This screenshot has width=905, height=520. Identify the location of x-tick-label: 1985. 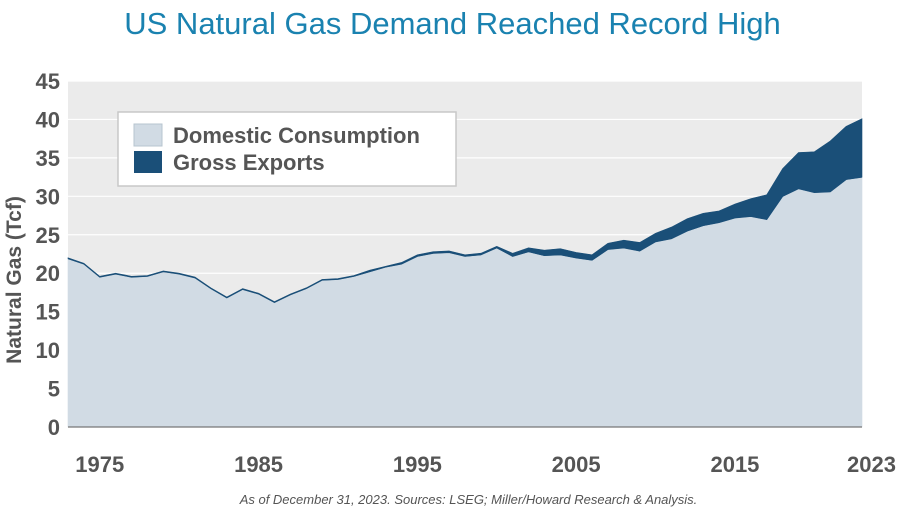
(258, 464).